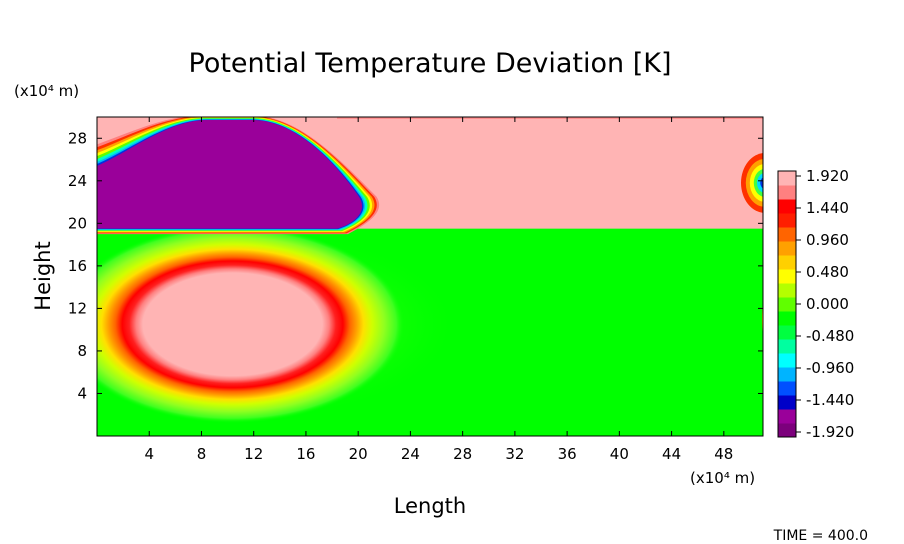  I want to click on x-tick-label: 32, so click(514, 454).